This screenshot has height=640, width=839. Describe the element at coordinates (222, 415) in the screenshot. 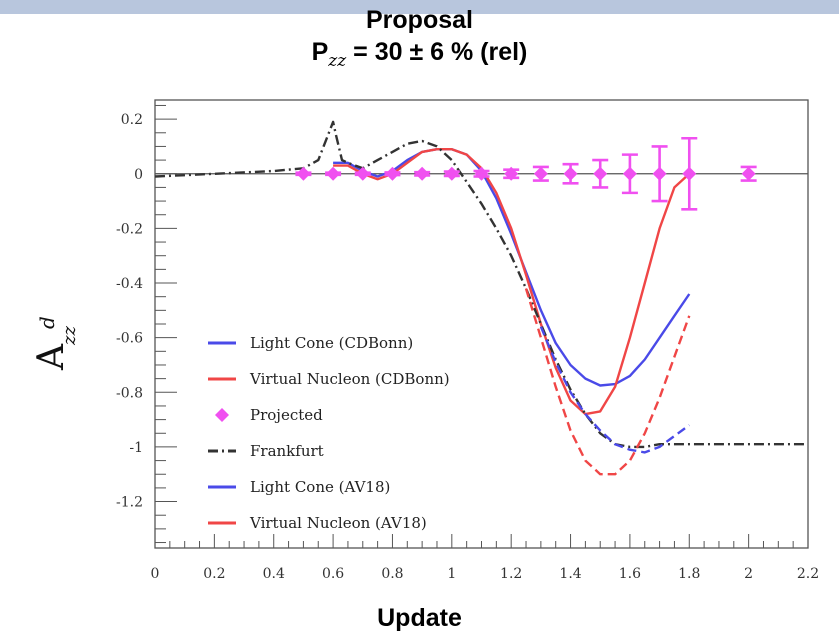

I see `legend-swatch` at that location.